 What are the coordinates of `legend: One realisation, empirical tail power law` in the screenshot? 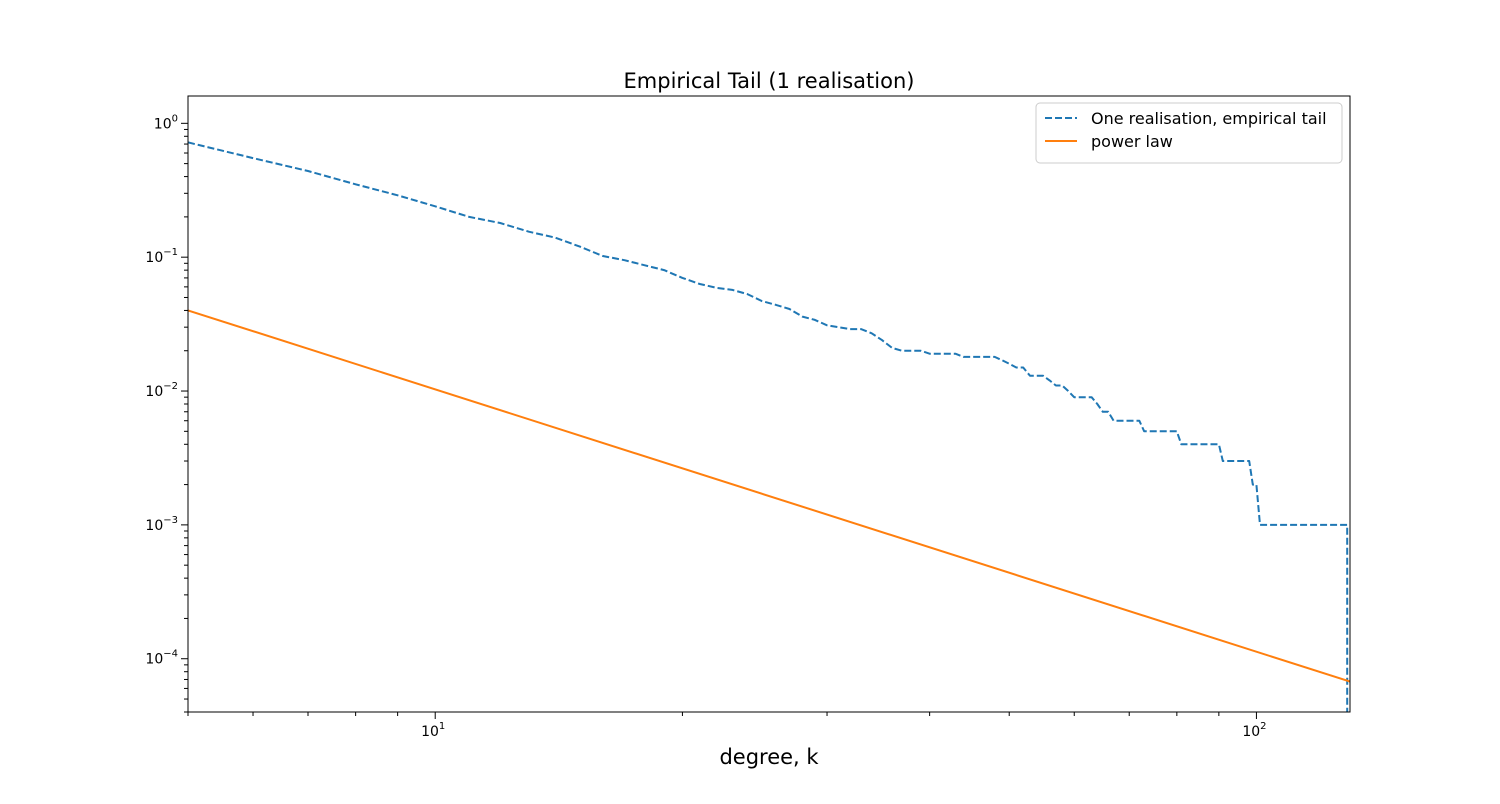 It's located at (1189, 133).